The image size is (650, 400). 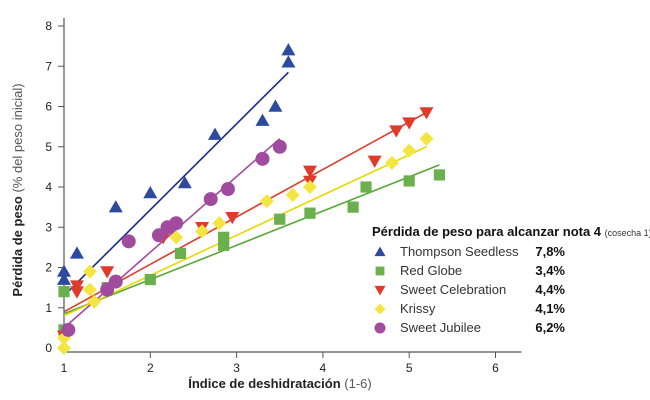 I want to click on y-tick-label: 2, so click(x=48, y=268).